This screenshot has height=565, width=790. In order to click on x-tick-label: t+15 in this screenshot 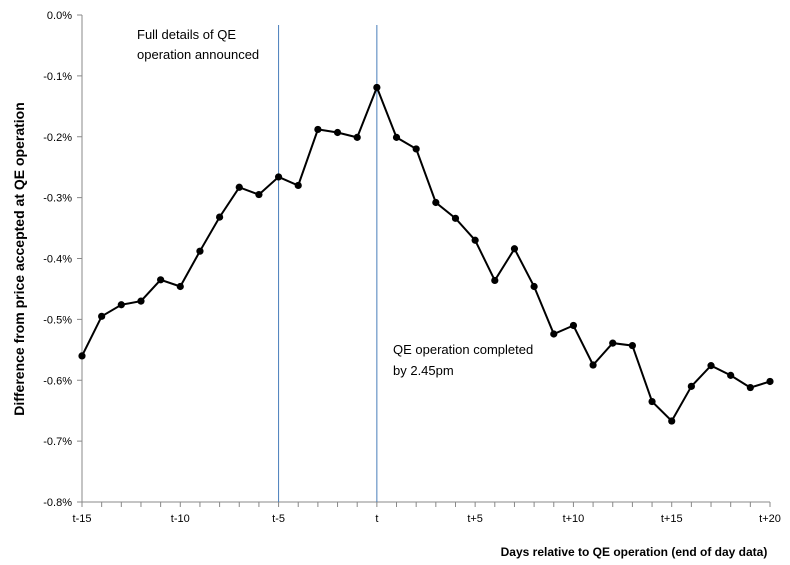, I will do `click(672, 519)`.